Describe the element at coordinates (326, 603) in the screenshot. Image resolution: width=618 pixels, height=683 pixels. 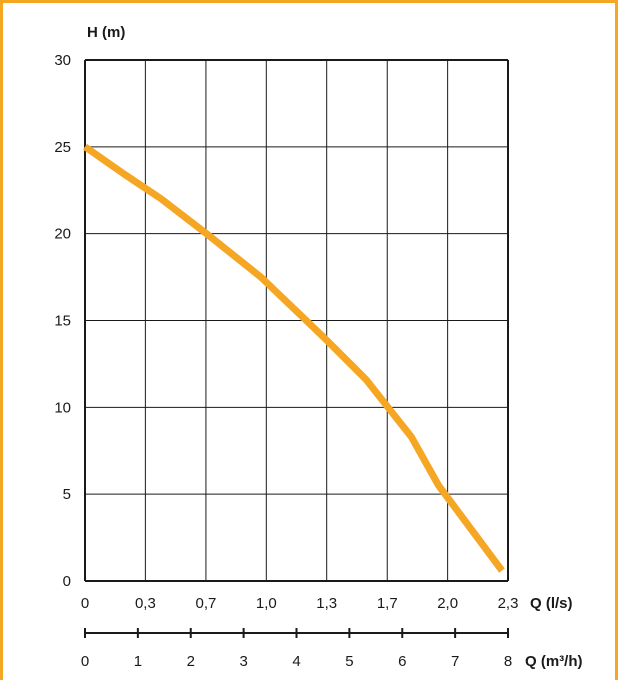
I see `x-tick-label: 1,3` at that location.